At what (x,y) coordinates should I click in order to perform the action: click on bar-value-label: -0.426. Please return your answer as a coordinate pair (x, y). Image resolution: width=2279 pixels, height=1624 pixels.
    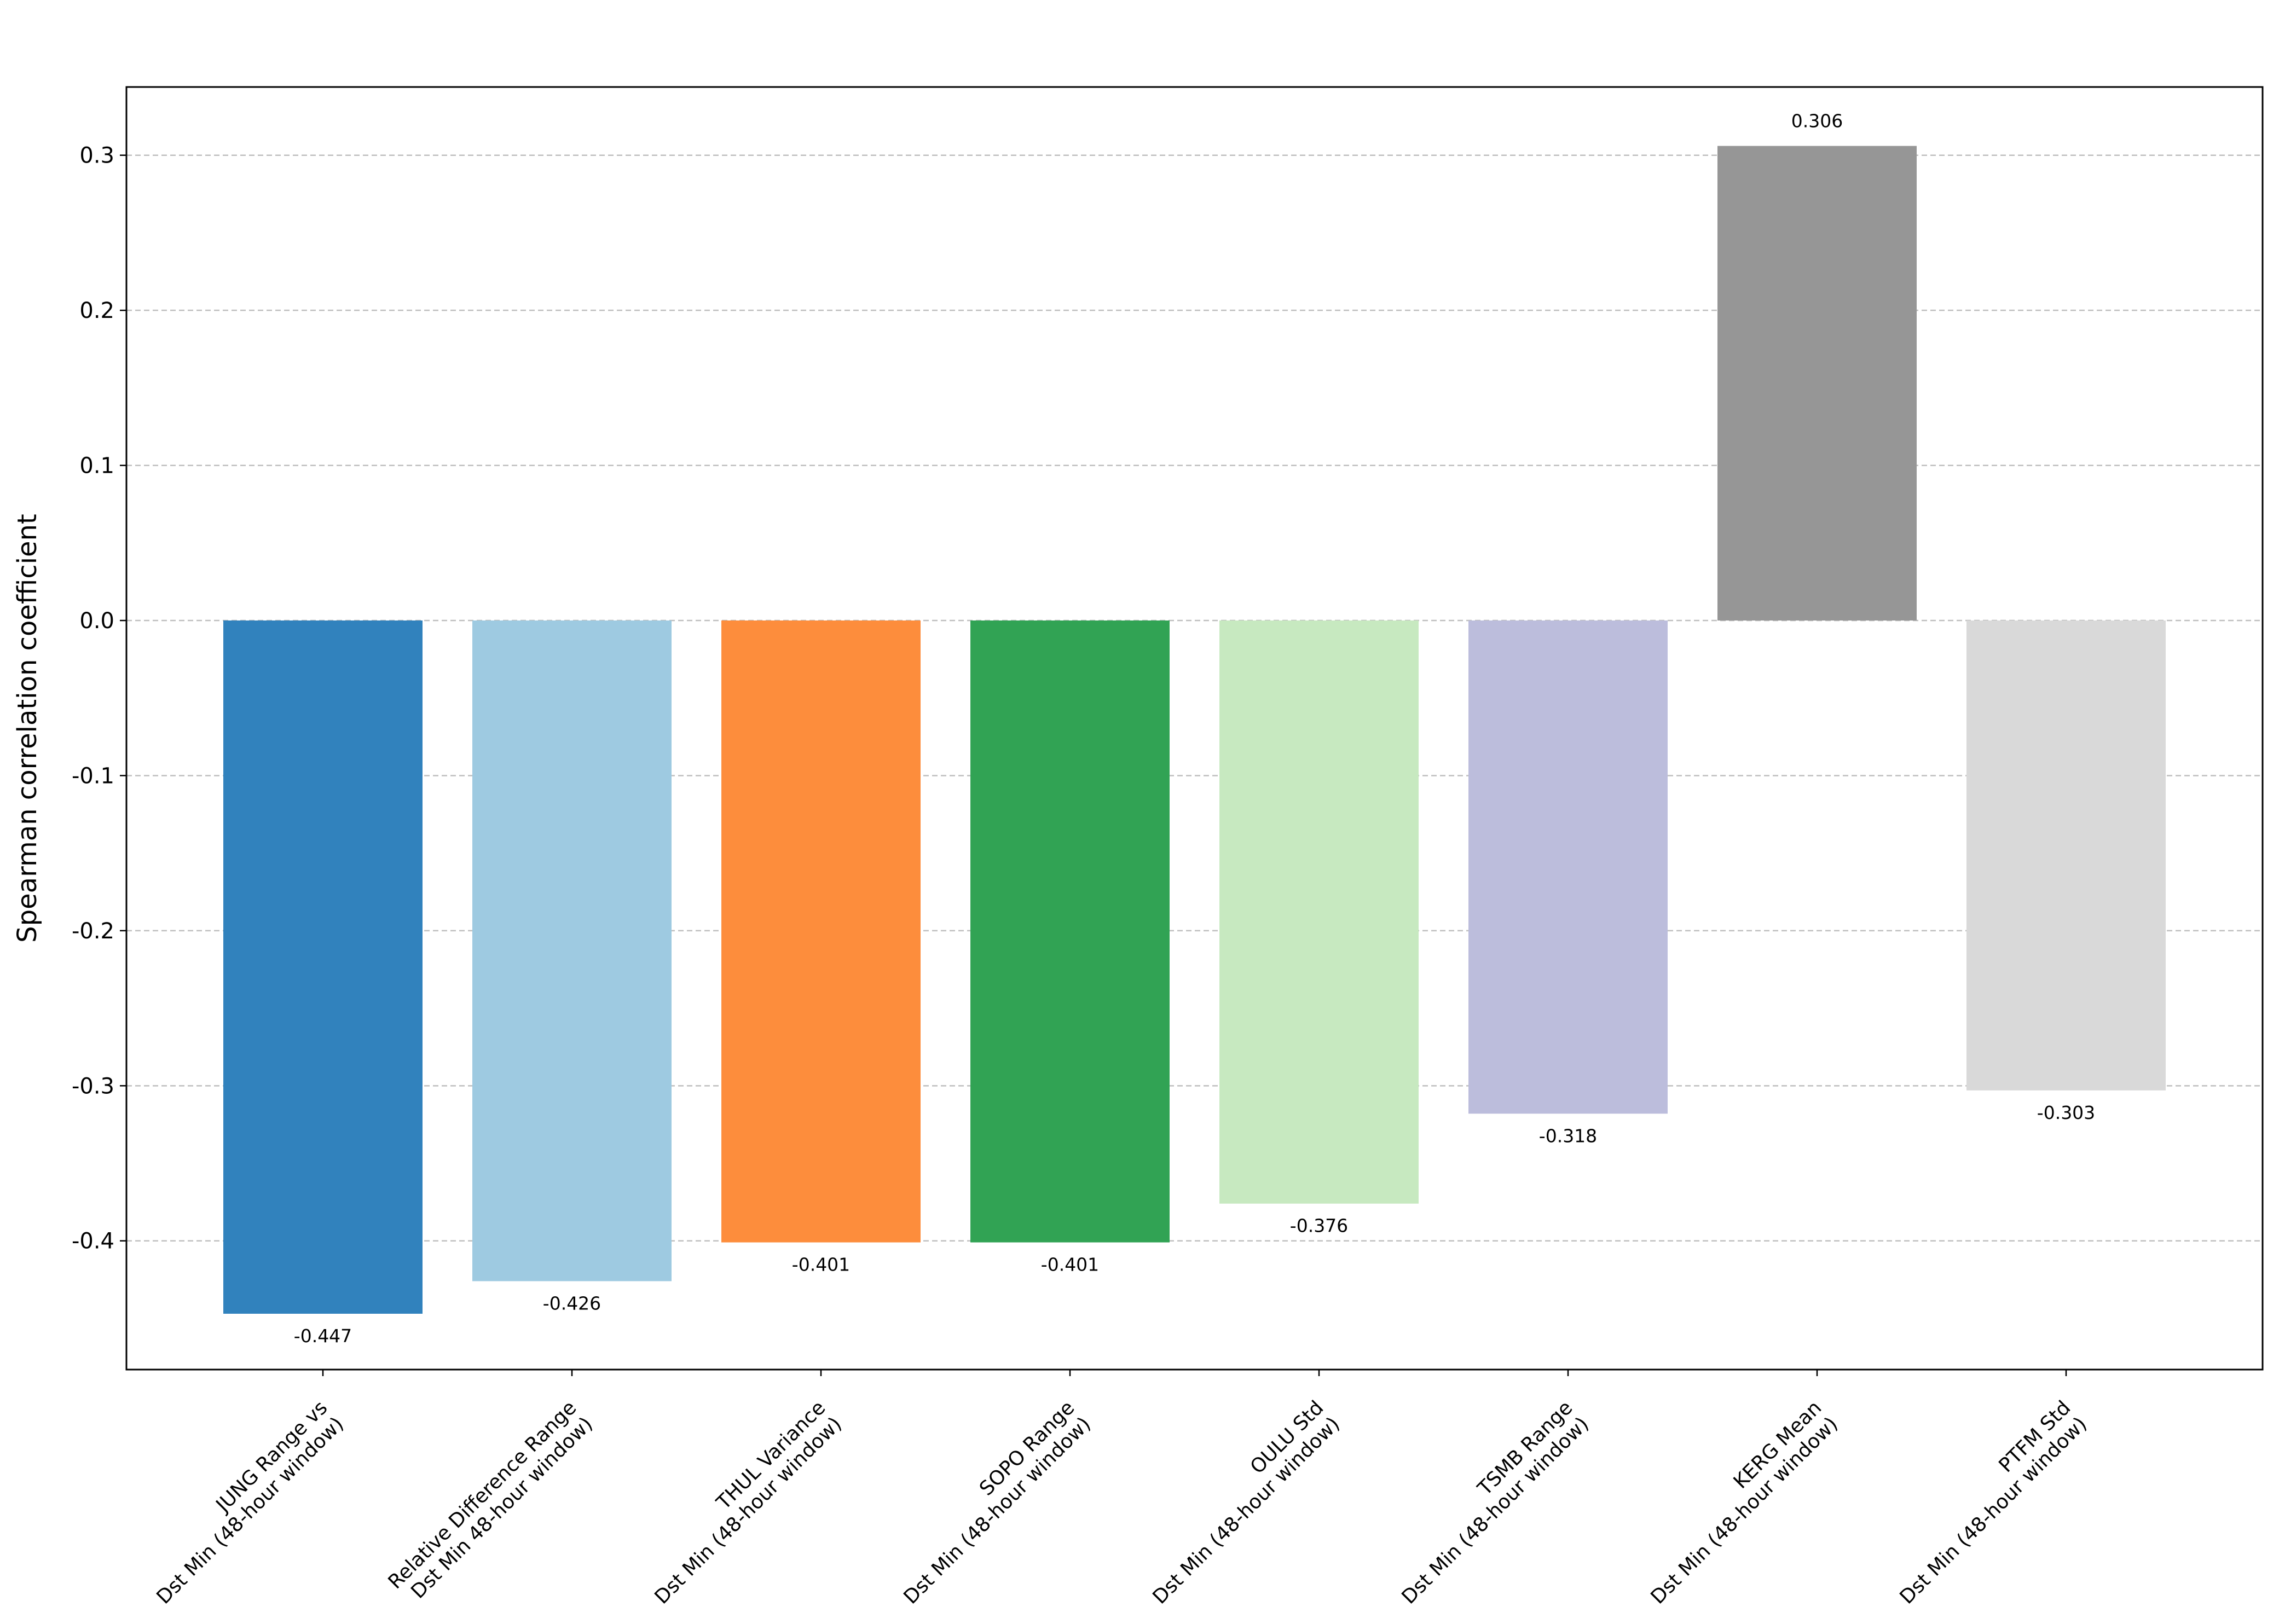
    Looking at the image, I should click on (572, 1303).